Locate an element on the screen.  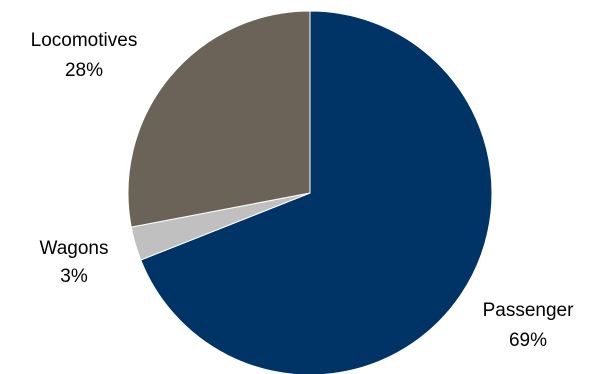
slice-label-locomotives: Locomotives 28% is located at coordinates (84, 55).